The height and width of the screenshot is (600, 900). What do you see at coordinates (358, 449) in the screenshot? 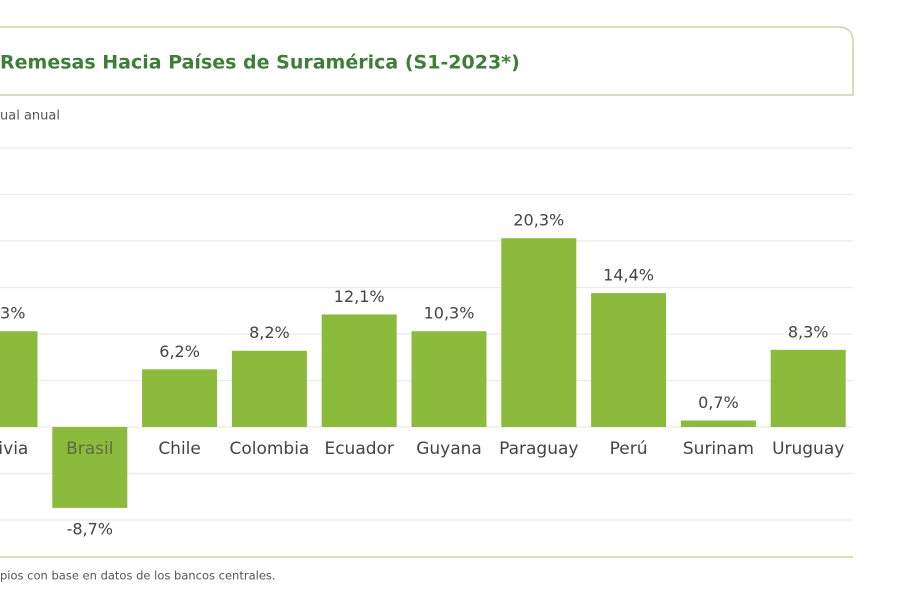
I see `x-tick-label: Ecuador` at bounding box center [358, 449].